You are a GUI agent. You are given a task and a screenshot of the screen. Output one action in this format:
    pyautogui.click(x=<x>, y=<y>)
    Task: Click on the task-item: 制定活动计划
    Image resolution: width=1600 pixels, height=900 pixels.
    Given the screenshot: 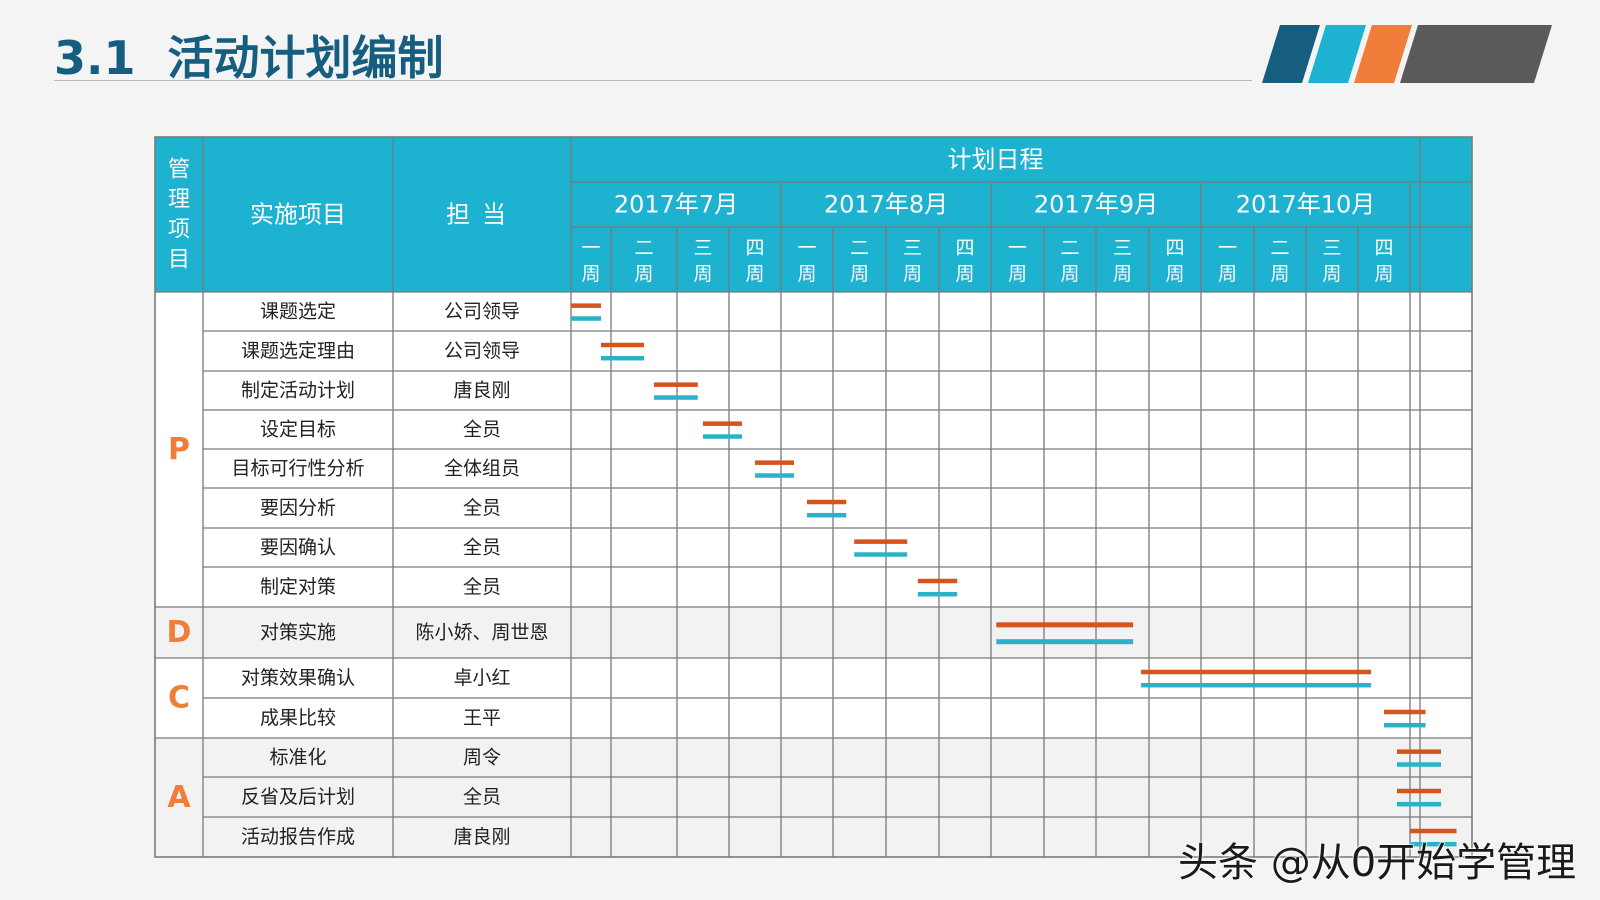 What is the action you would take?
    pyautogui.click(x=298, y=391)
    